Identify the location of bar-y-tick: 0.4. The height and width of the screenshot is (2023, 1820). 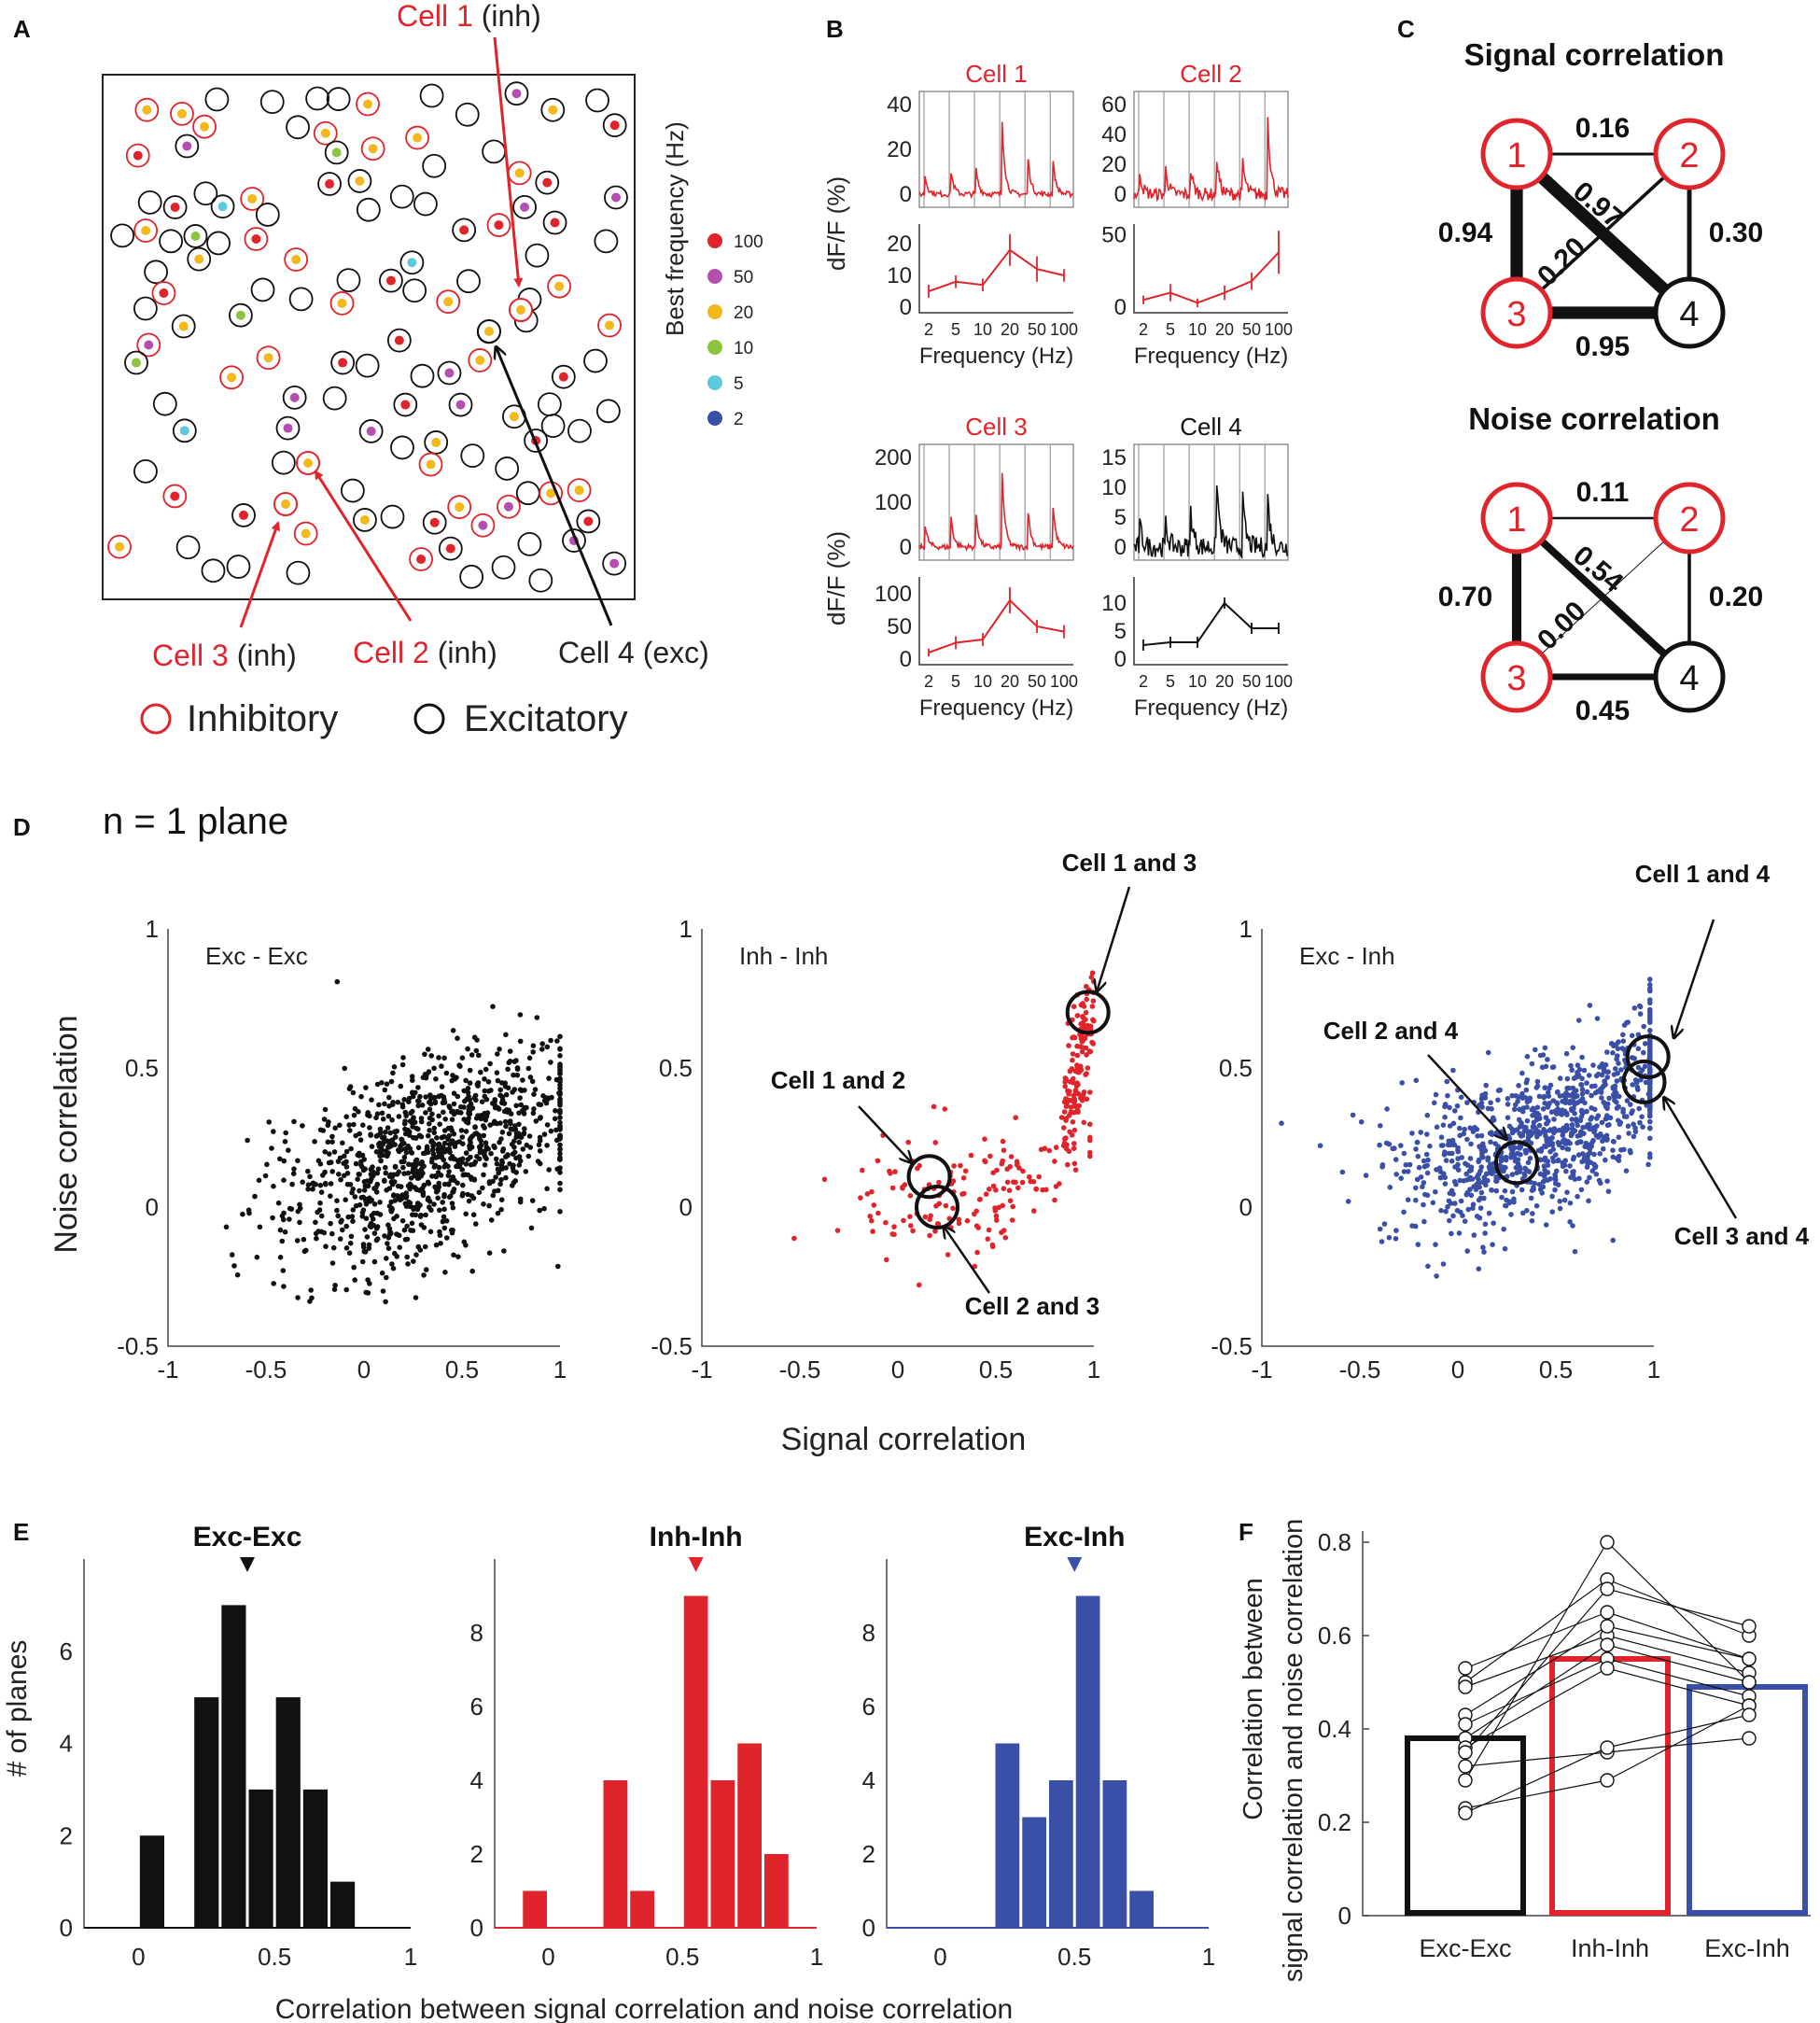
(1334, 1729).